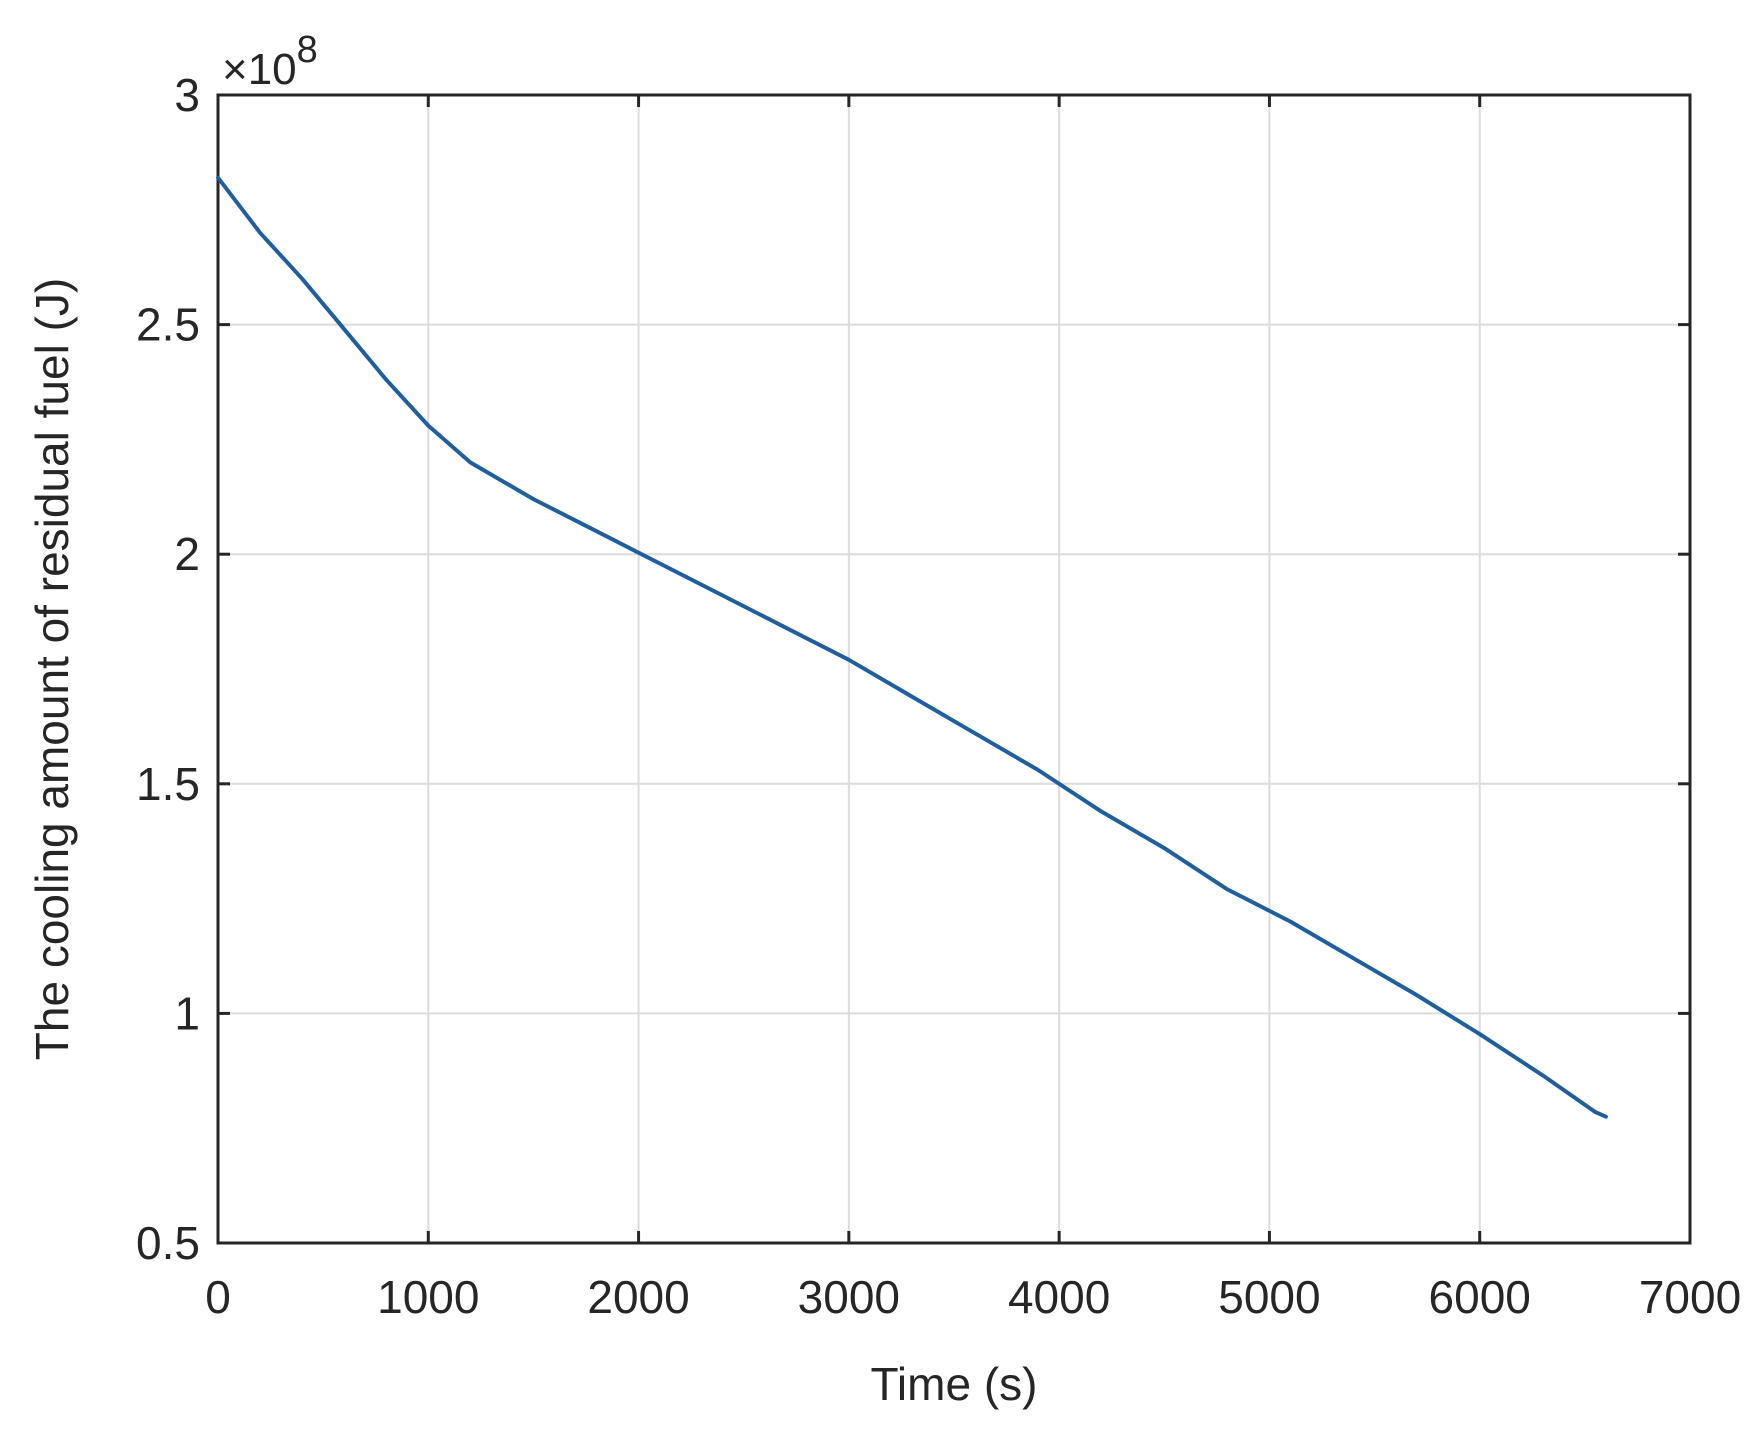  Describe the element at coordinates (187, 95) in the screenshot. I see `y-tick-label: 3` at that location.